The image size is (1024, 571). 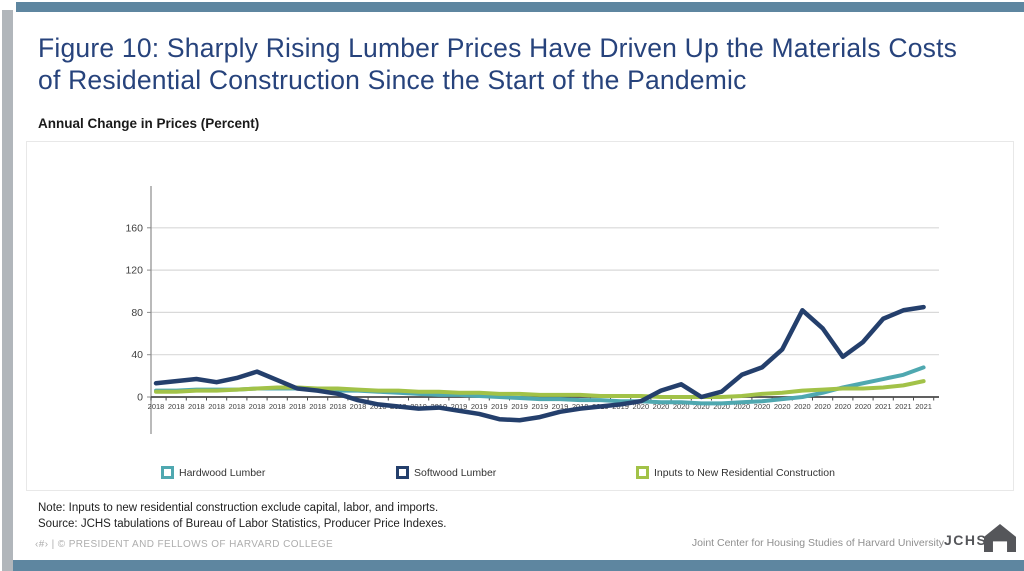 What do you see at coordinates (744, 472) in the screenshot?
I see `legend-label: Inputs to New Residential Construction` at bounding box center [744, 472].